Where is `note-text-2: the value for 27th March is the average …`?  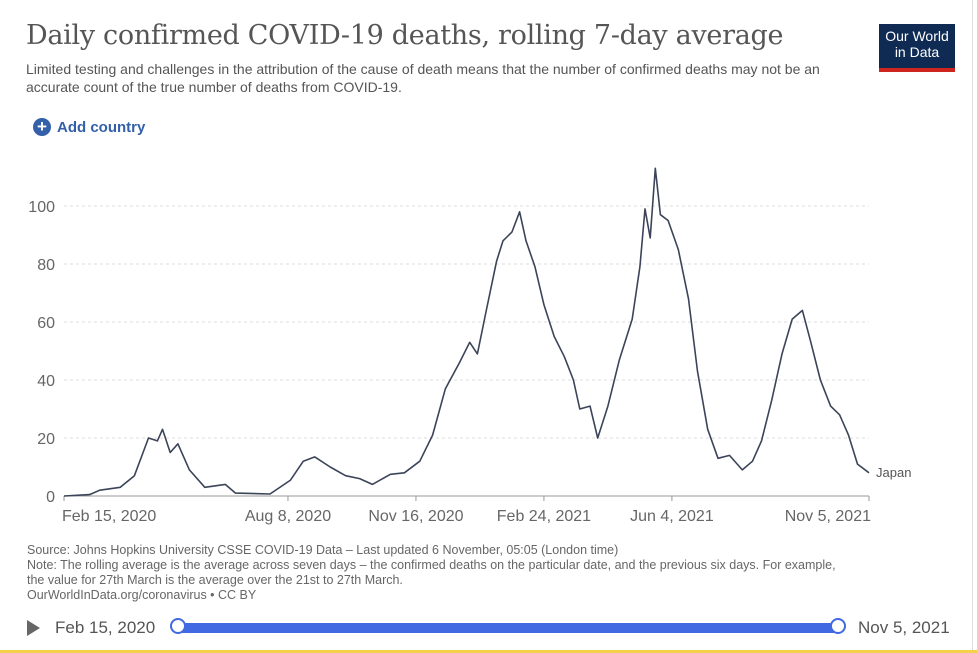 note-text-2: the value for 27th March is the average … is located at coordinates (215, 580).